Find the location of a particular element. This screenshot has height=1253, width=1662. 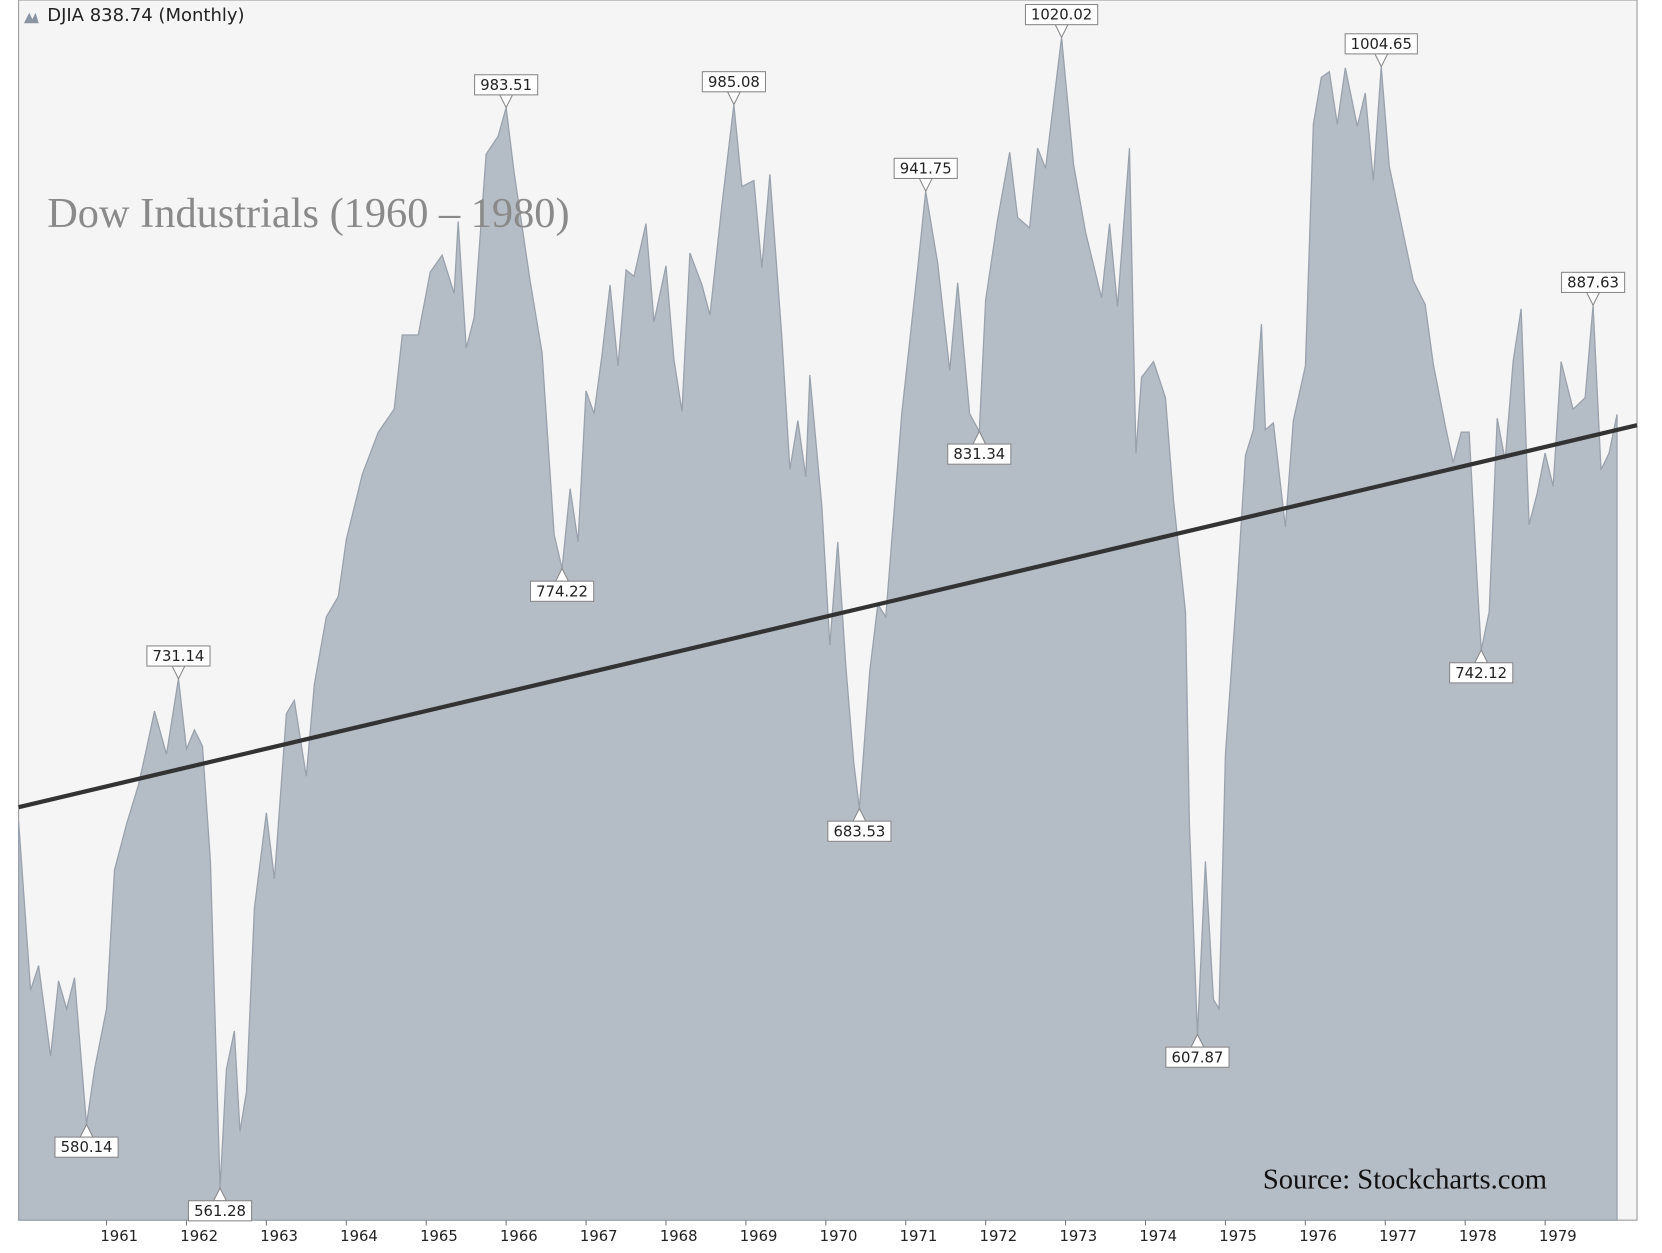

annotation: 831.34 is located at coordinates (979, 447).